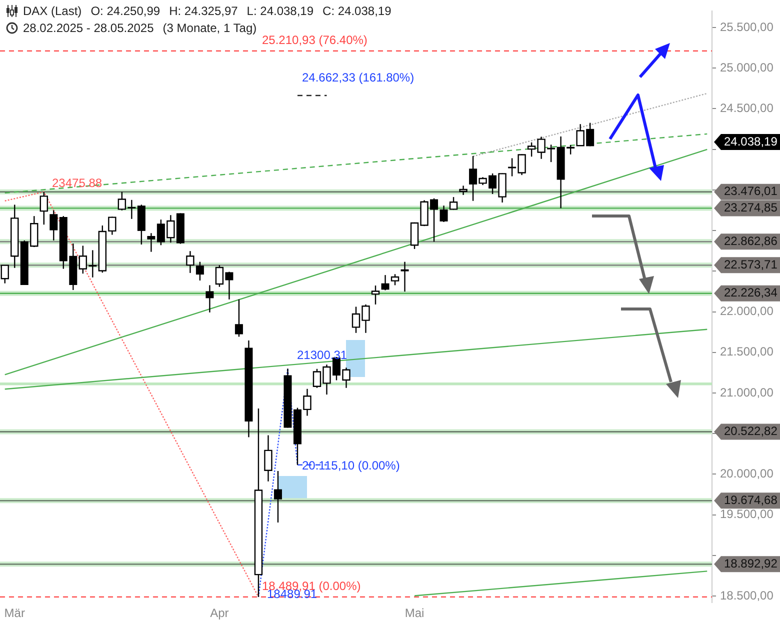  Describe the element at coordinates (747, 311) in the screenshot. I see `y-tick-label: 22.000,00` at that location.